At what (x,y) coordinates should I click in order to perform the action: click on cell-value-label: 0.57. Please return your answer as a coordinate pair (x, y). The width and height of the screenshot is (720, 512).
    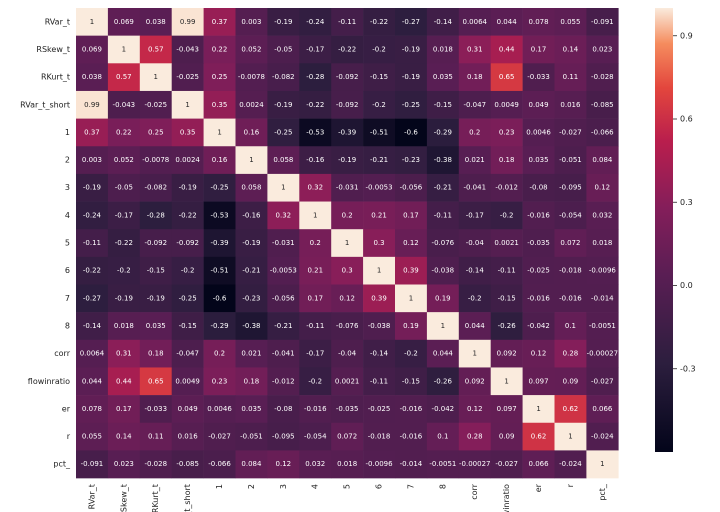
    Looking at the image, I should click on (156, 49).